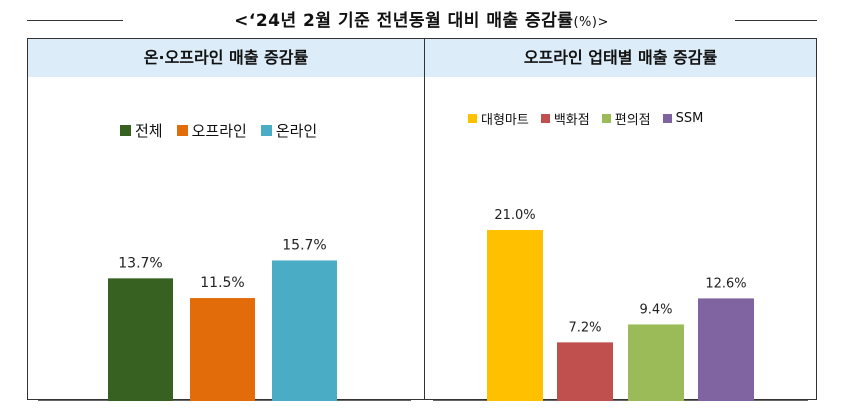 The image size is (843, 415). What do you see at coordinates (571, 120) in the screenshot?
I see `legend-label: 백화점` at bounding box center [571, 120].